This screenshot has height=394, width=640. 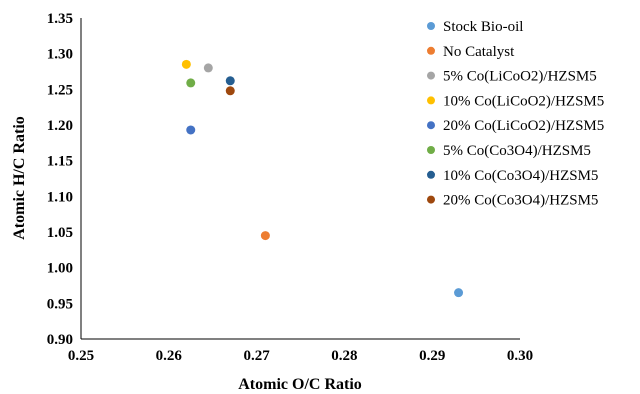 What do you see at coordinates (523, 126) in the screenshot?
I see `legend-label: 20% Co(LiCoO2)/HZSM5` at bounding box center [523, 126].